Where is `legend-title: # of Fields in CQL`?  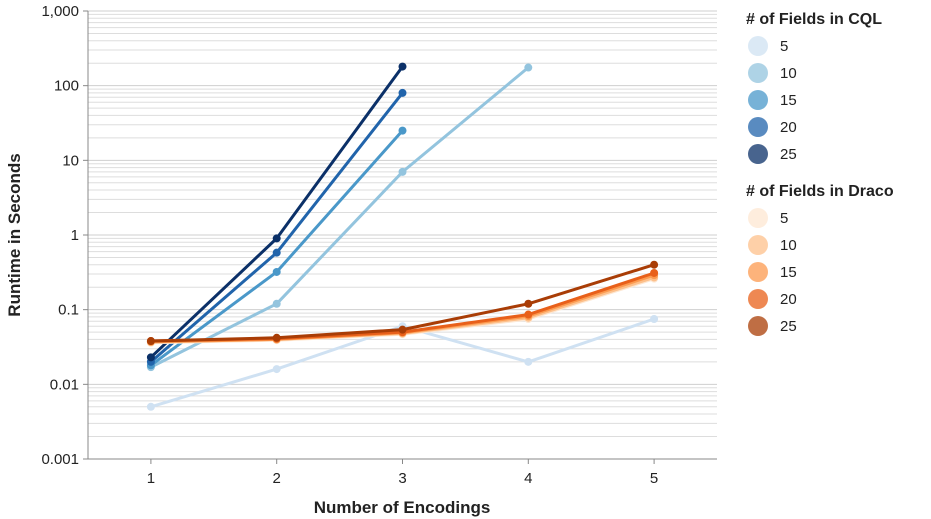
legend-title: # of Fields in CQL is located at coordinates (814, 19).